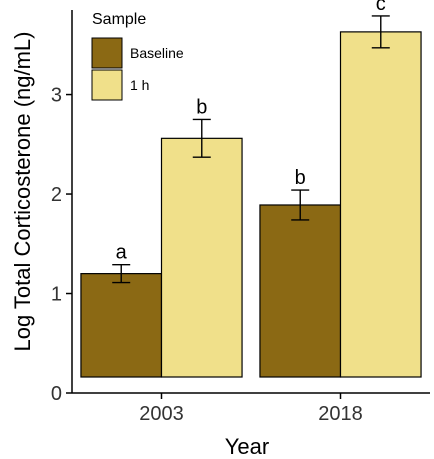 This screenshot has width=434, height=459. What do you see at coordinates (161, 414) in the screenshot?
I see `x-tick-label: 2003` at bounding box center [161, 414].